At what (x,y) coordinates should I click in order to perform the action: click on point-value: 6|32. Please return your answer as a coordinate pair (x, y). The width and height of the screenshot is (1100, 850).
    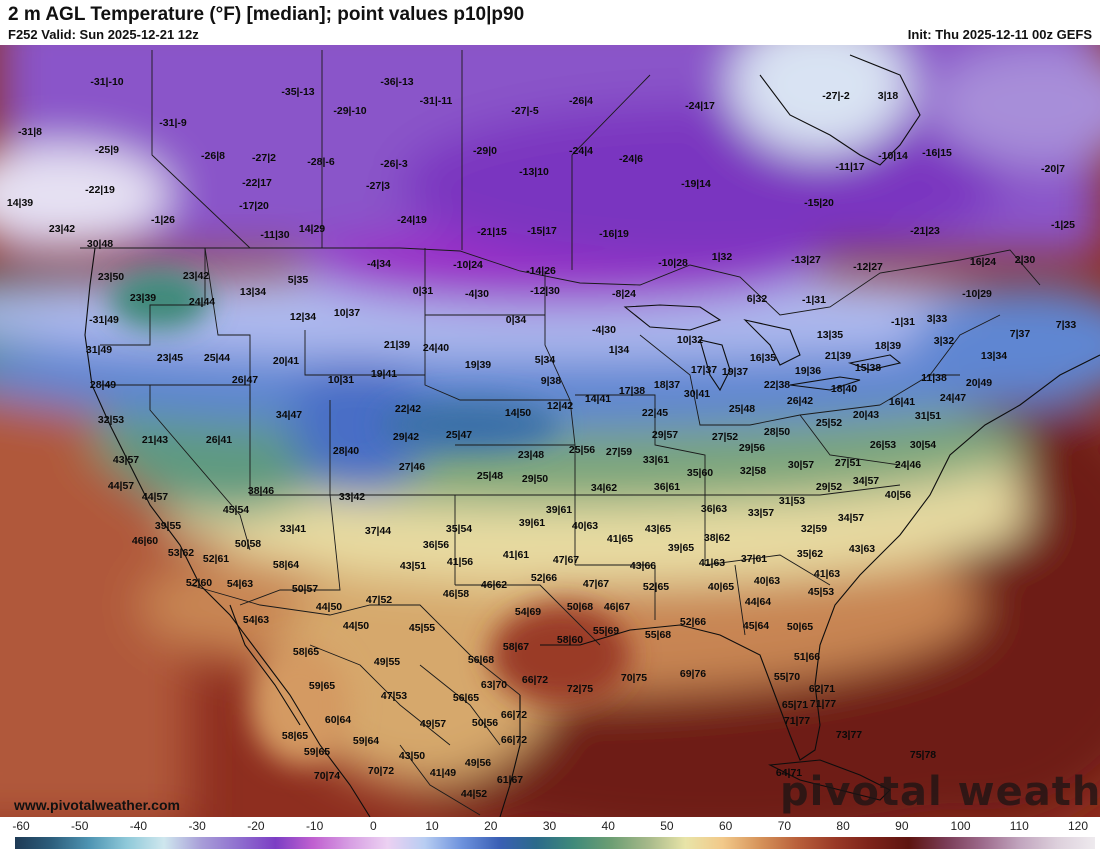
    Looking at the image, I should click on (757, 299).